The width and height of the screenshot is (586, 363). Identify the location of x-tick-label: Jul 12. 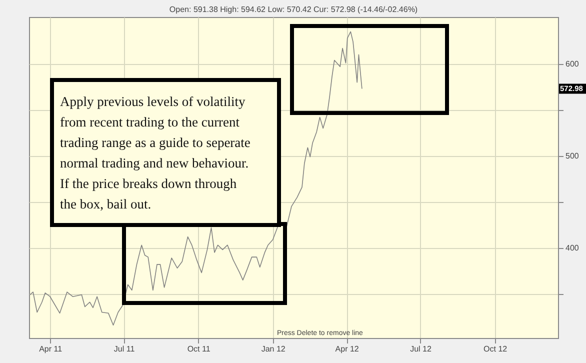
(421, 349).